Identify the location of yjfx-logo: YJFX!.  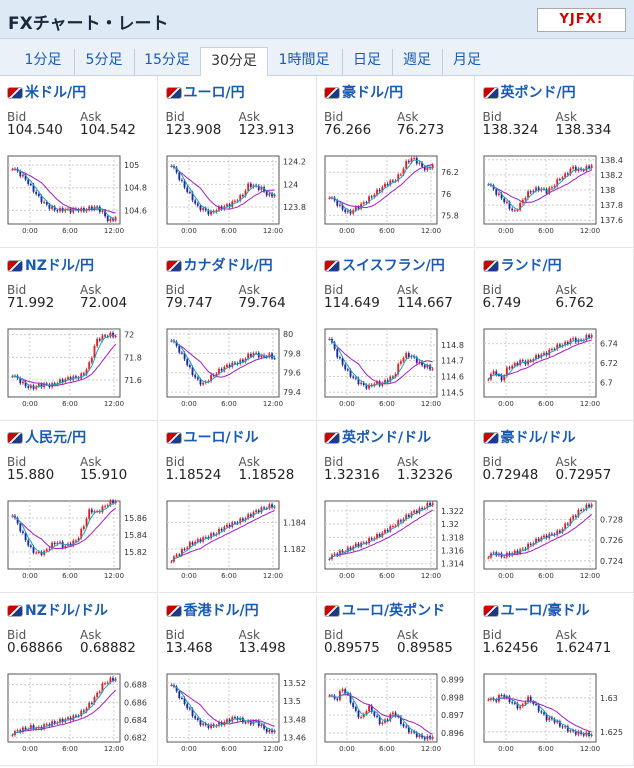
(581, 20).